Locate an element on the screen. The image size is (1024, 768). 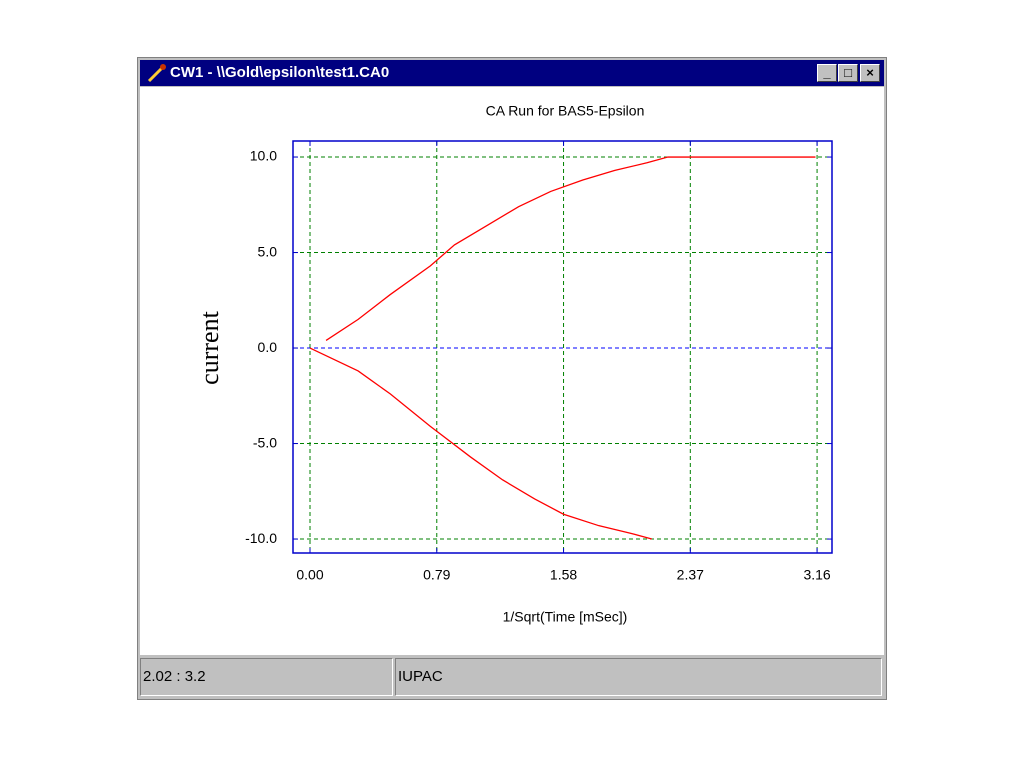
x-tick-label: 0.79 is located at coordinates (436, 575).